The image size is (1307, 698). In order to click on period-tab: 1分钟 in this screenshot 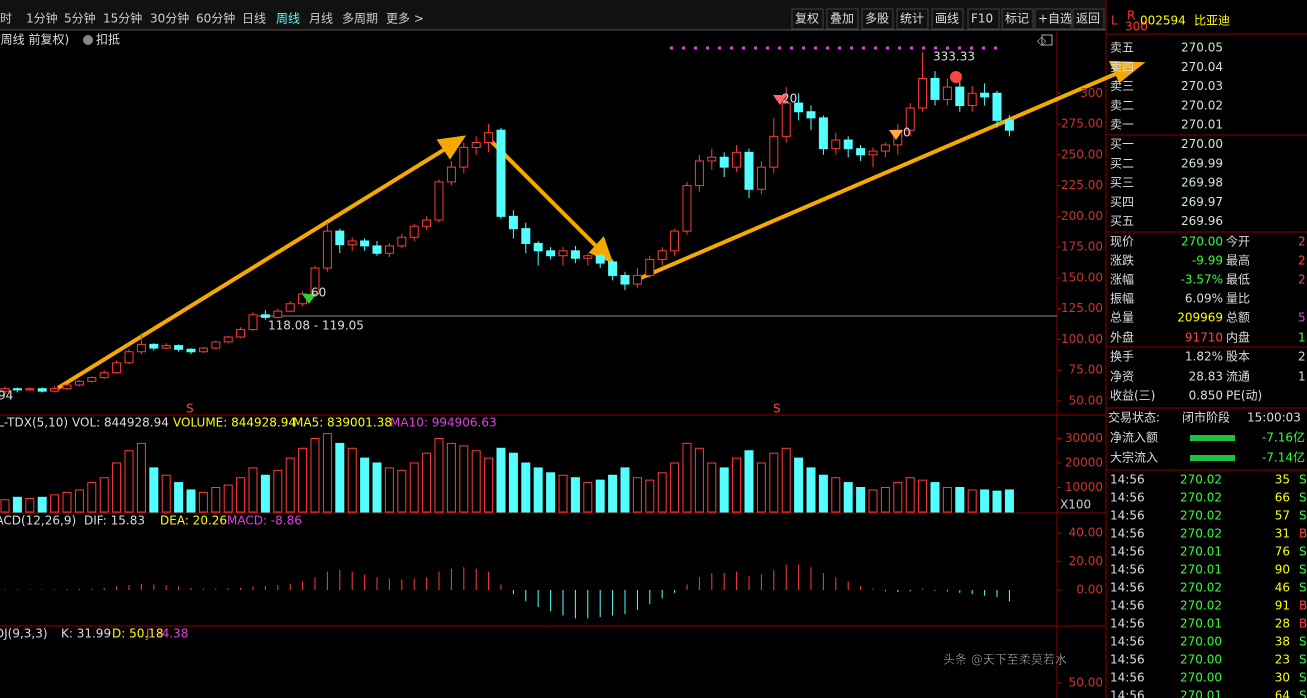, I will do `click(42, 18)`.